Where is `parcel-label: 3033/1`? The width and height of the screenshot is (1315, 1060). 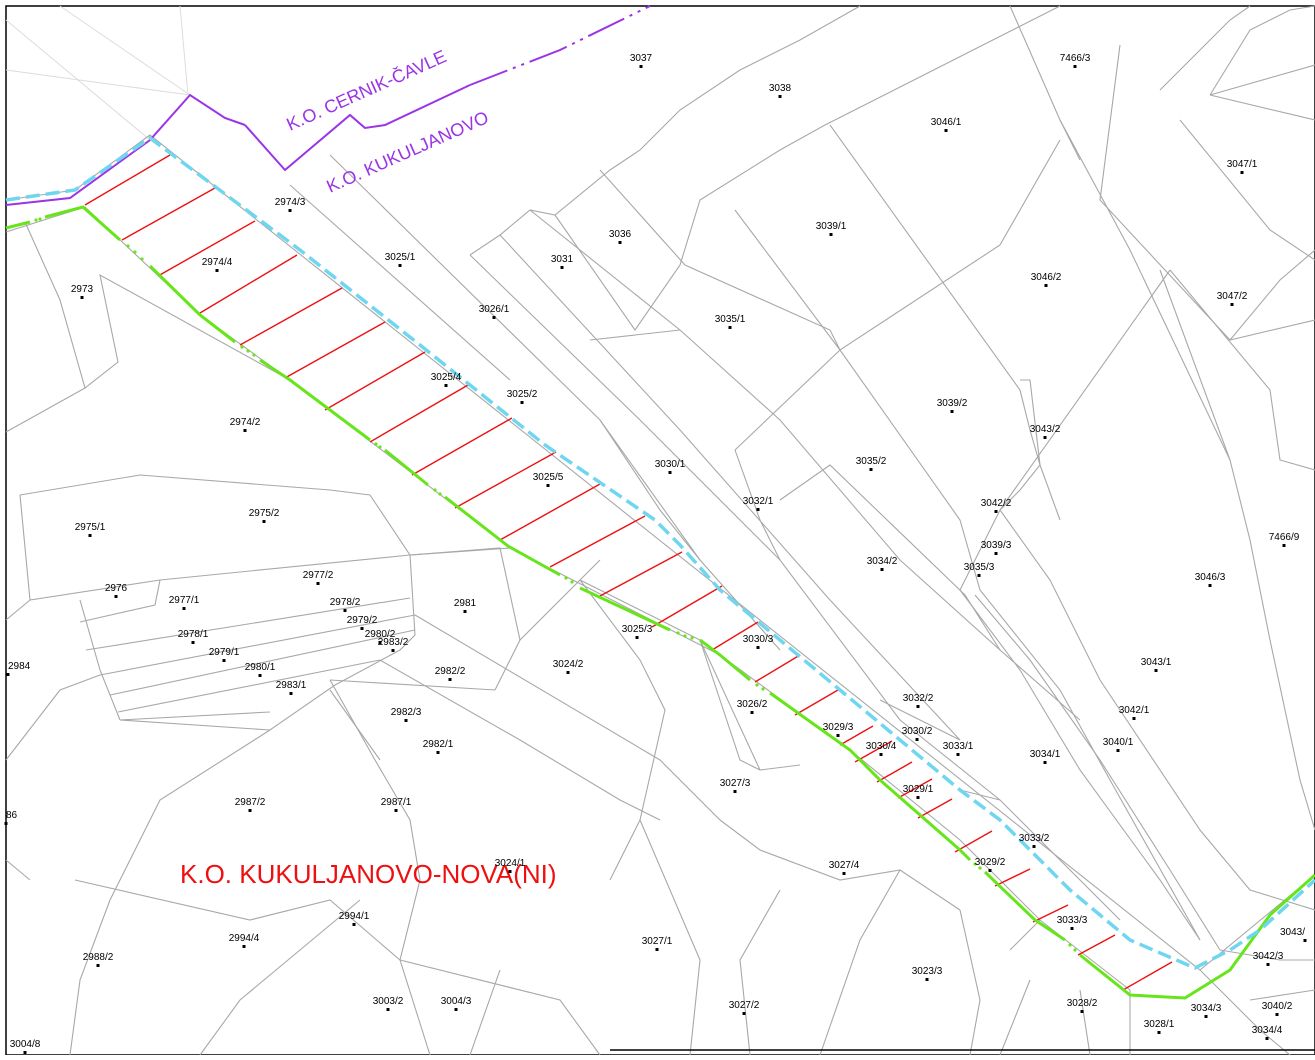
parcel-label: 3033/1 is located at coordinates (958, 746).